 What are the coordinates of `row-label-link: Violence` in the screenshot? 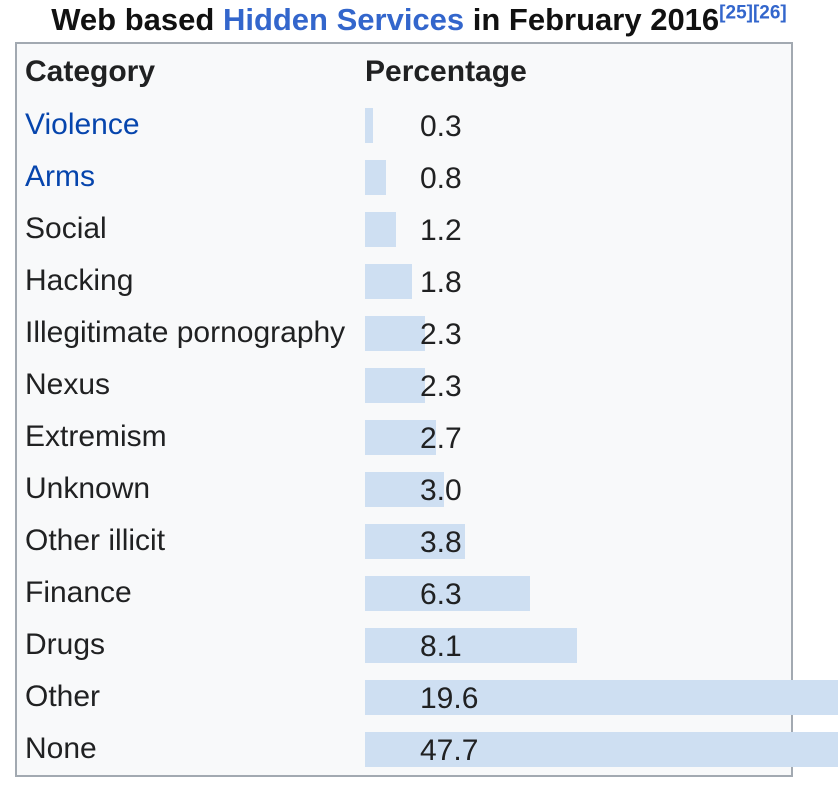 It's located at (82, 124).